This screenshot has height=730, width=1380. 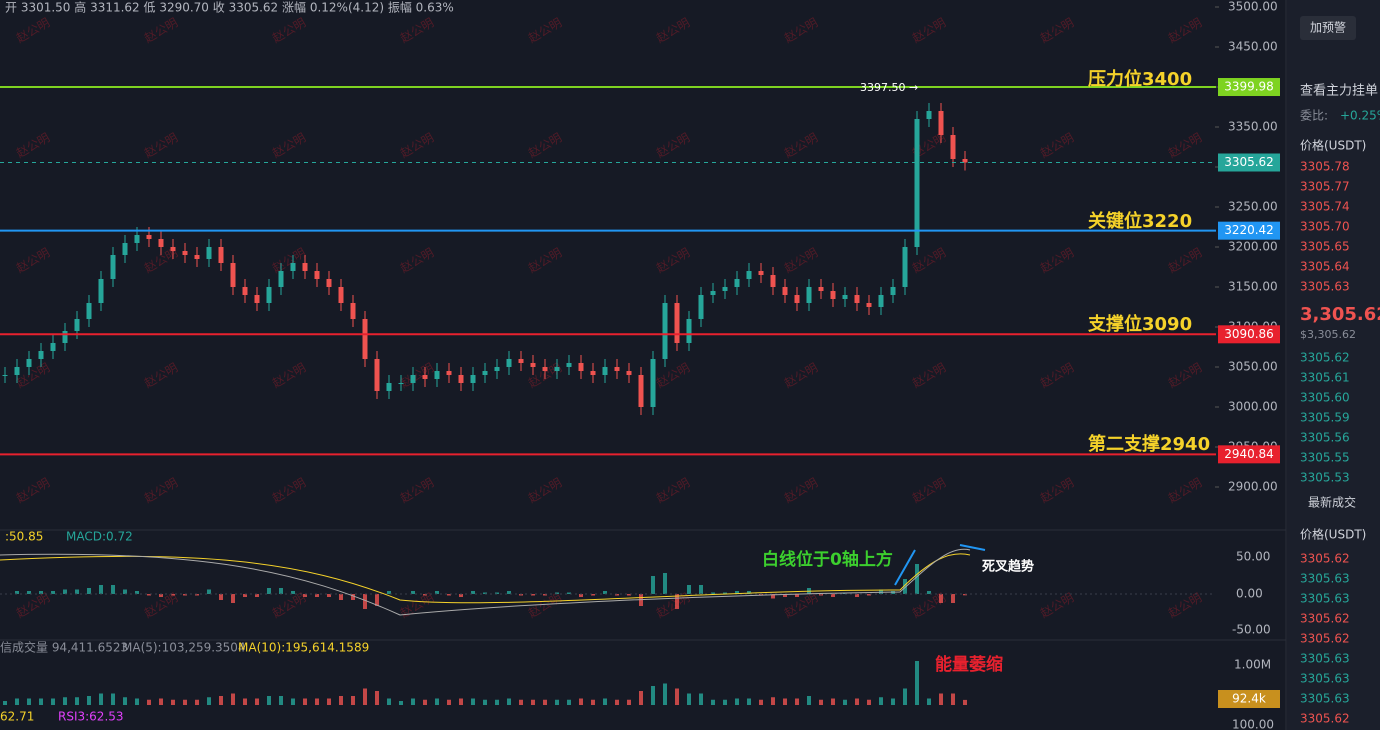 I want to click on macd-tick: 50.00, so click(x=1253, y=557).